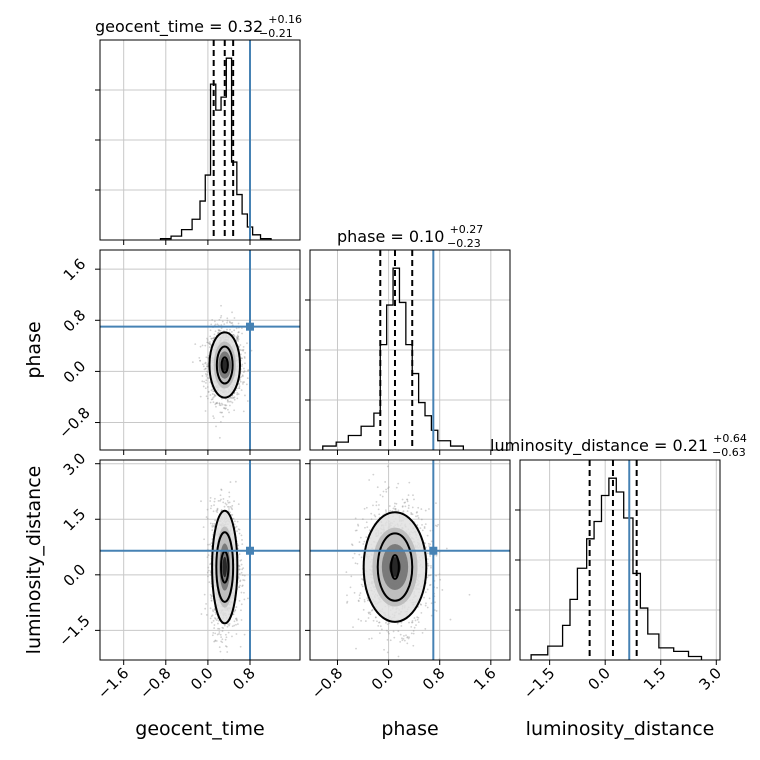 This screenshot has width=760, height=760. I want to click on panel-luminosity_distance-vs-phase: −0.8 0.0 0.8 1.6, so click(408, 581).